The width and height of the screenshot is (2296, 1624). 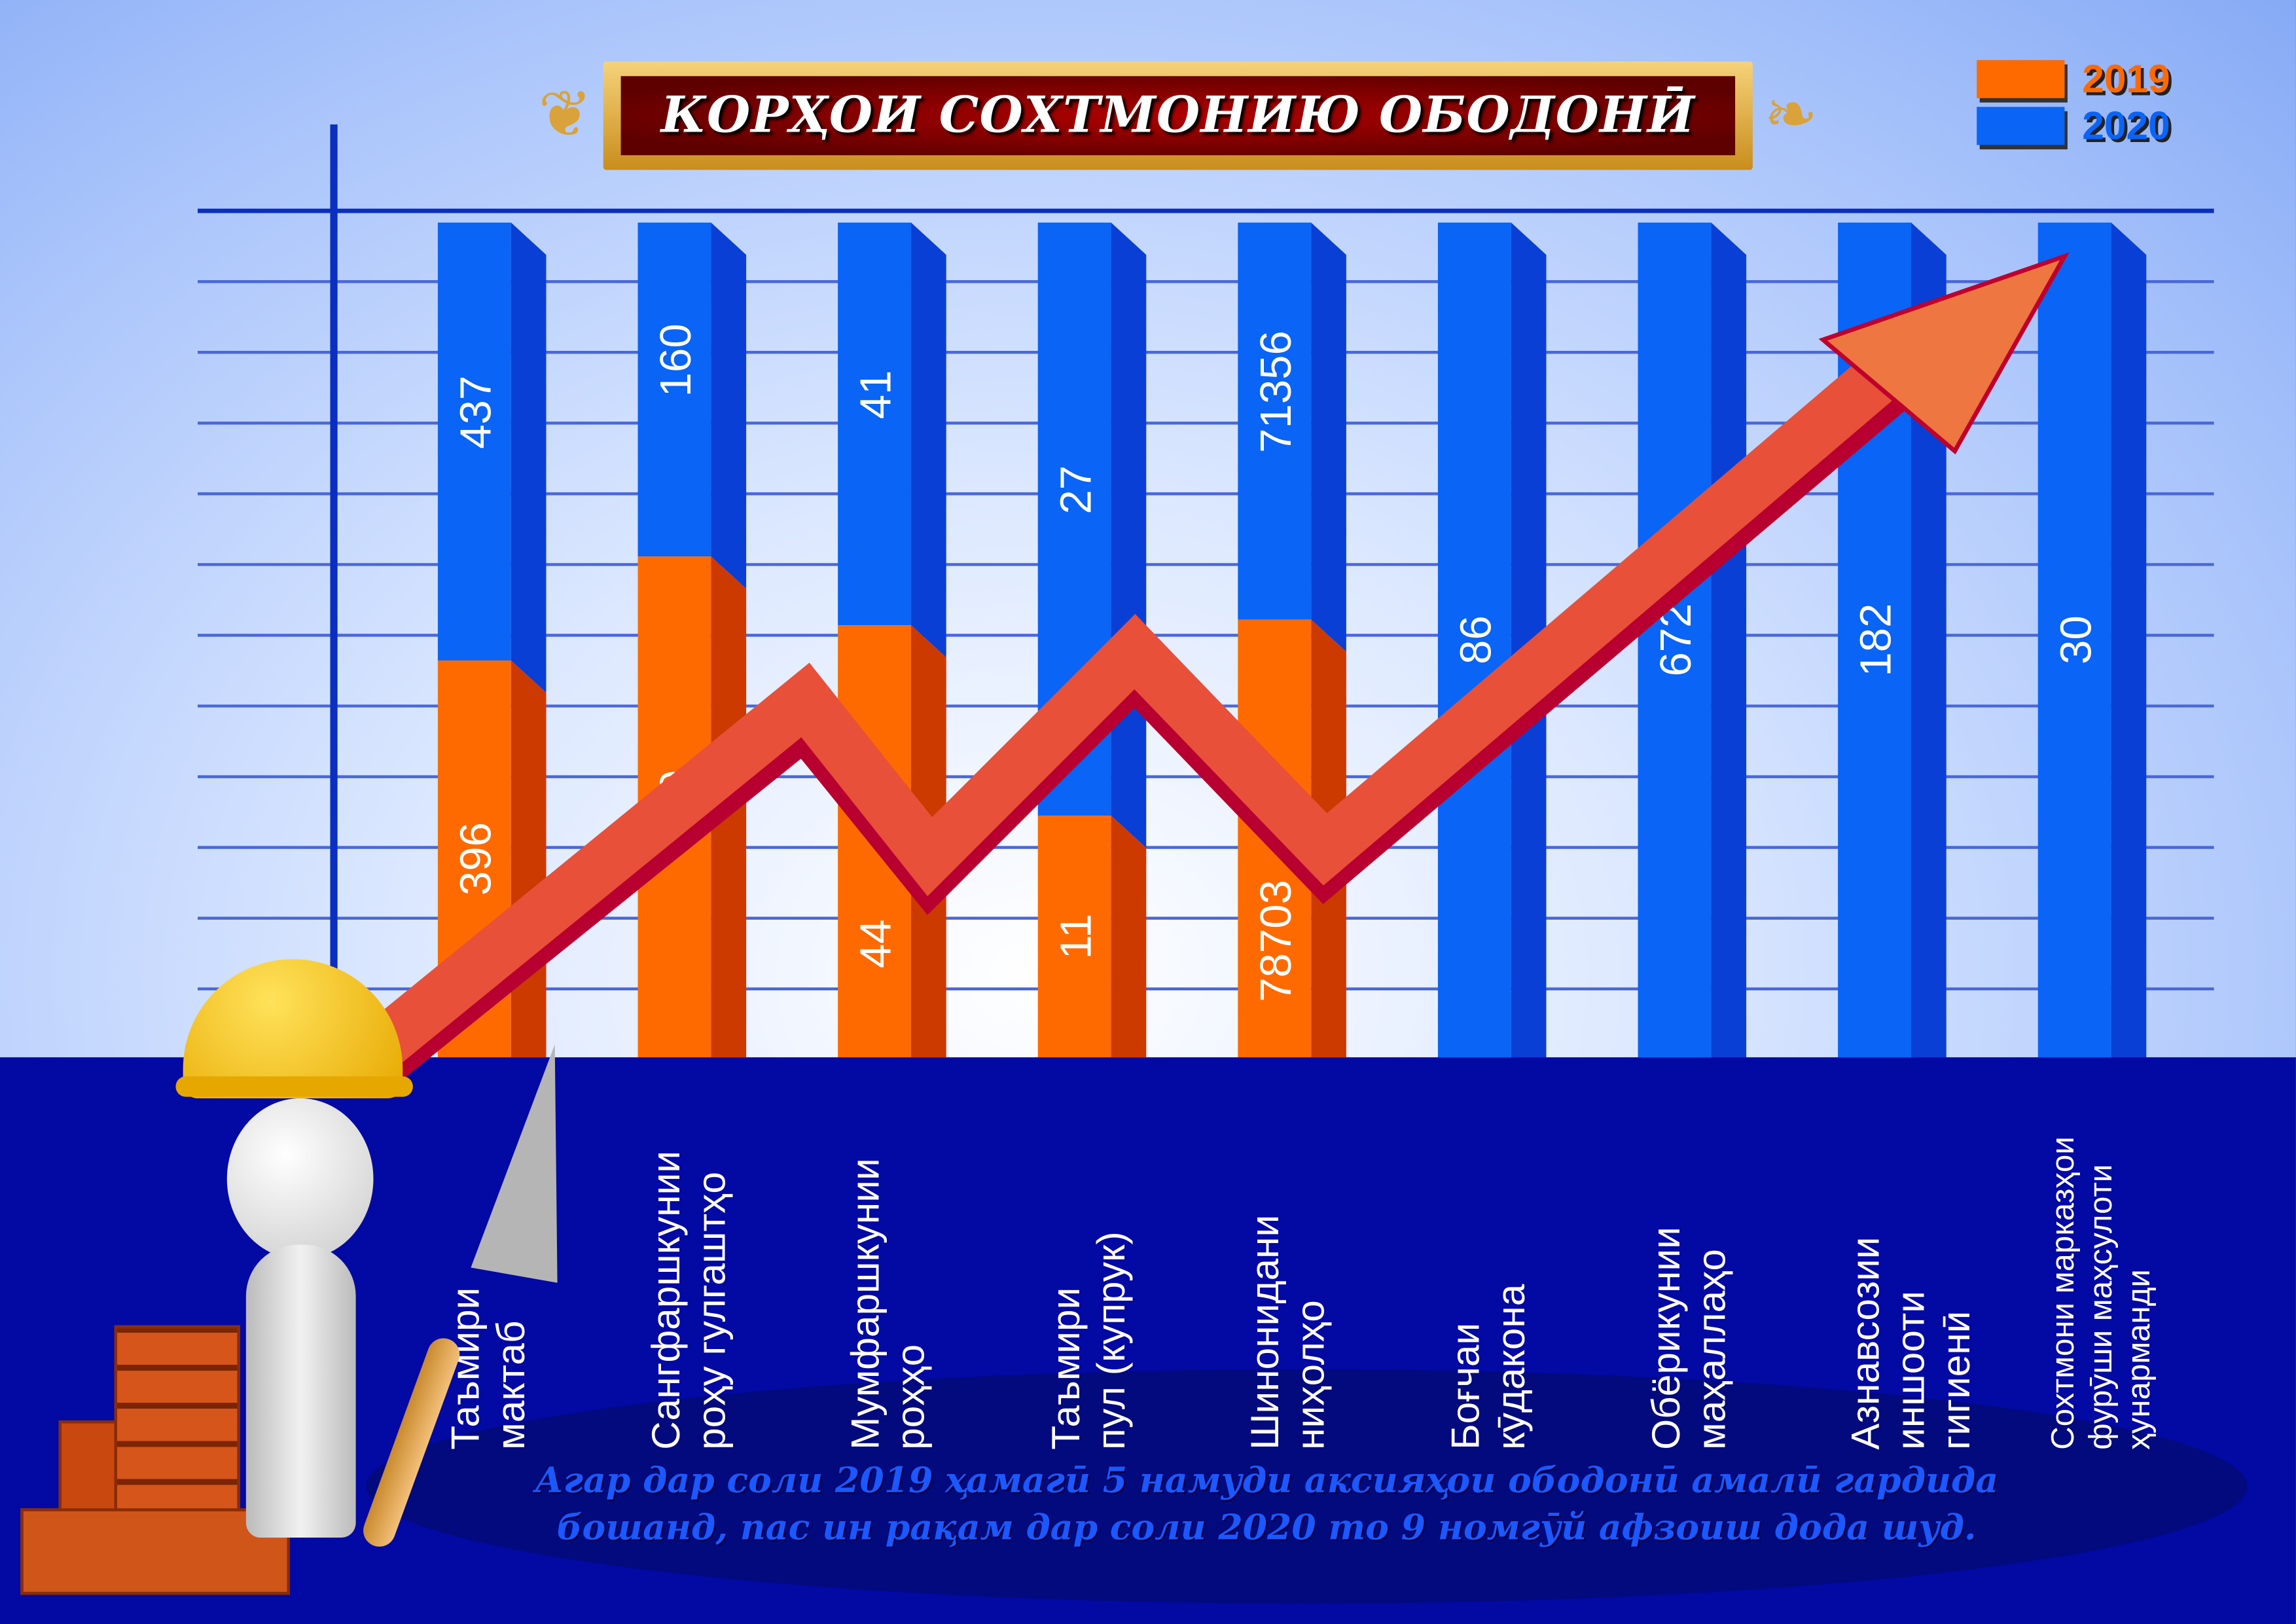 I want to click on data-label-2019: 11, so click(x=1075, y=937).